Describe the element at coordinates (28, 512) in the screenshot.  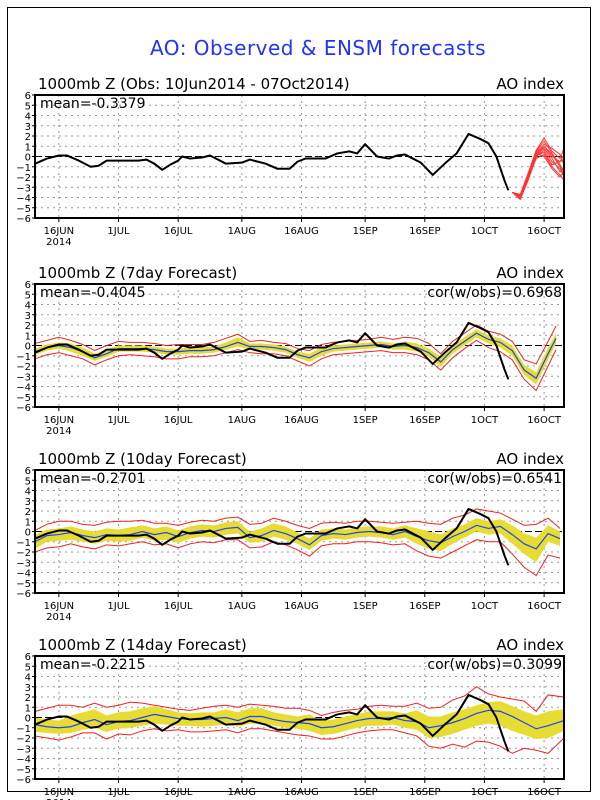
I see `y-tick-label: 2` at that location.